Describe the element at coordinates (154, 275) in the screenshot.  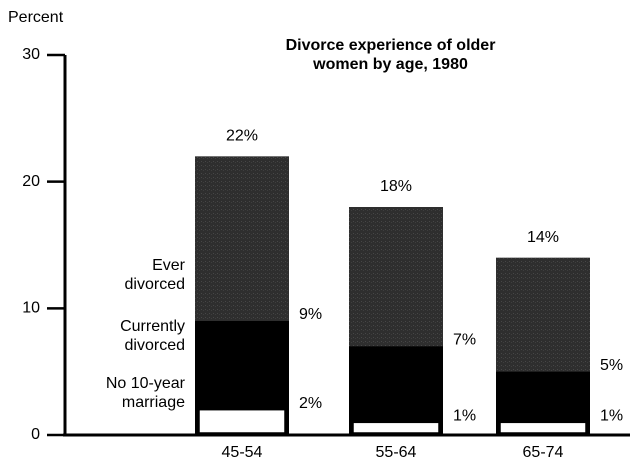
I see `legend-label: Ever divorced` at that location.